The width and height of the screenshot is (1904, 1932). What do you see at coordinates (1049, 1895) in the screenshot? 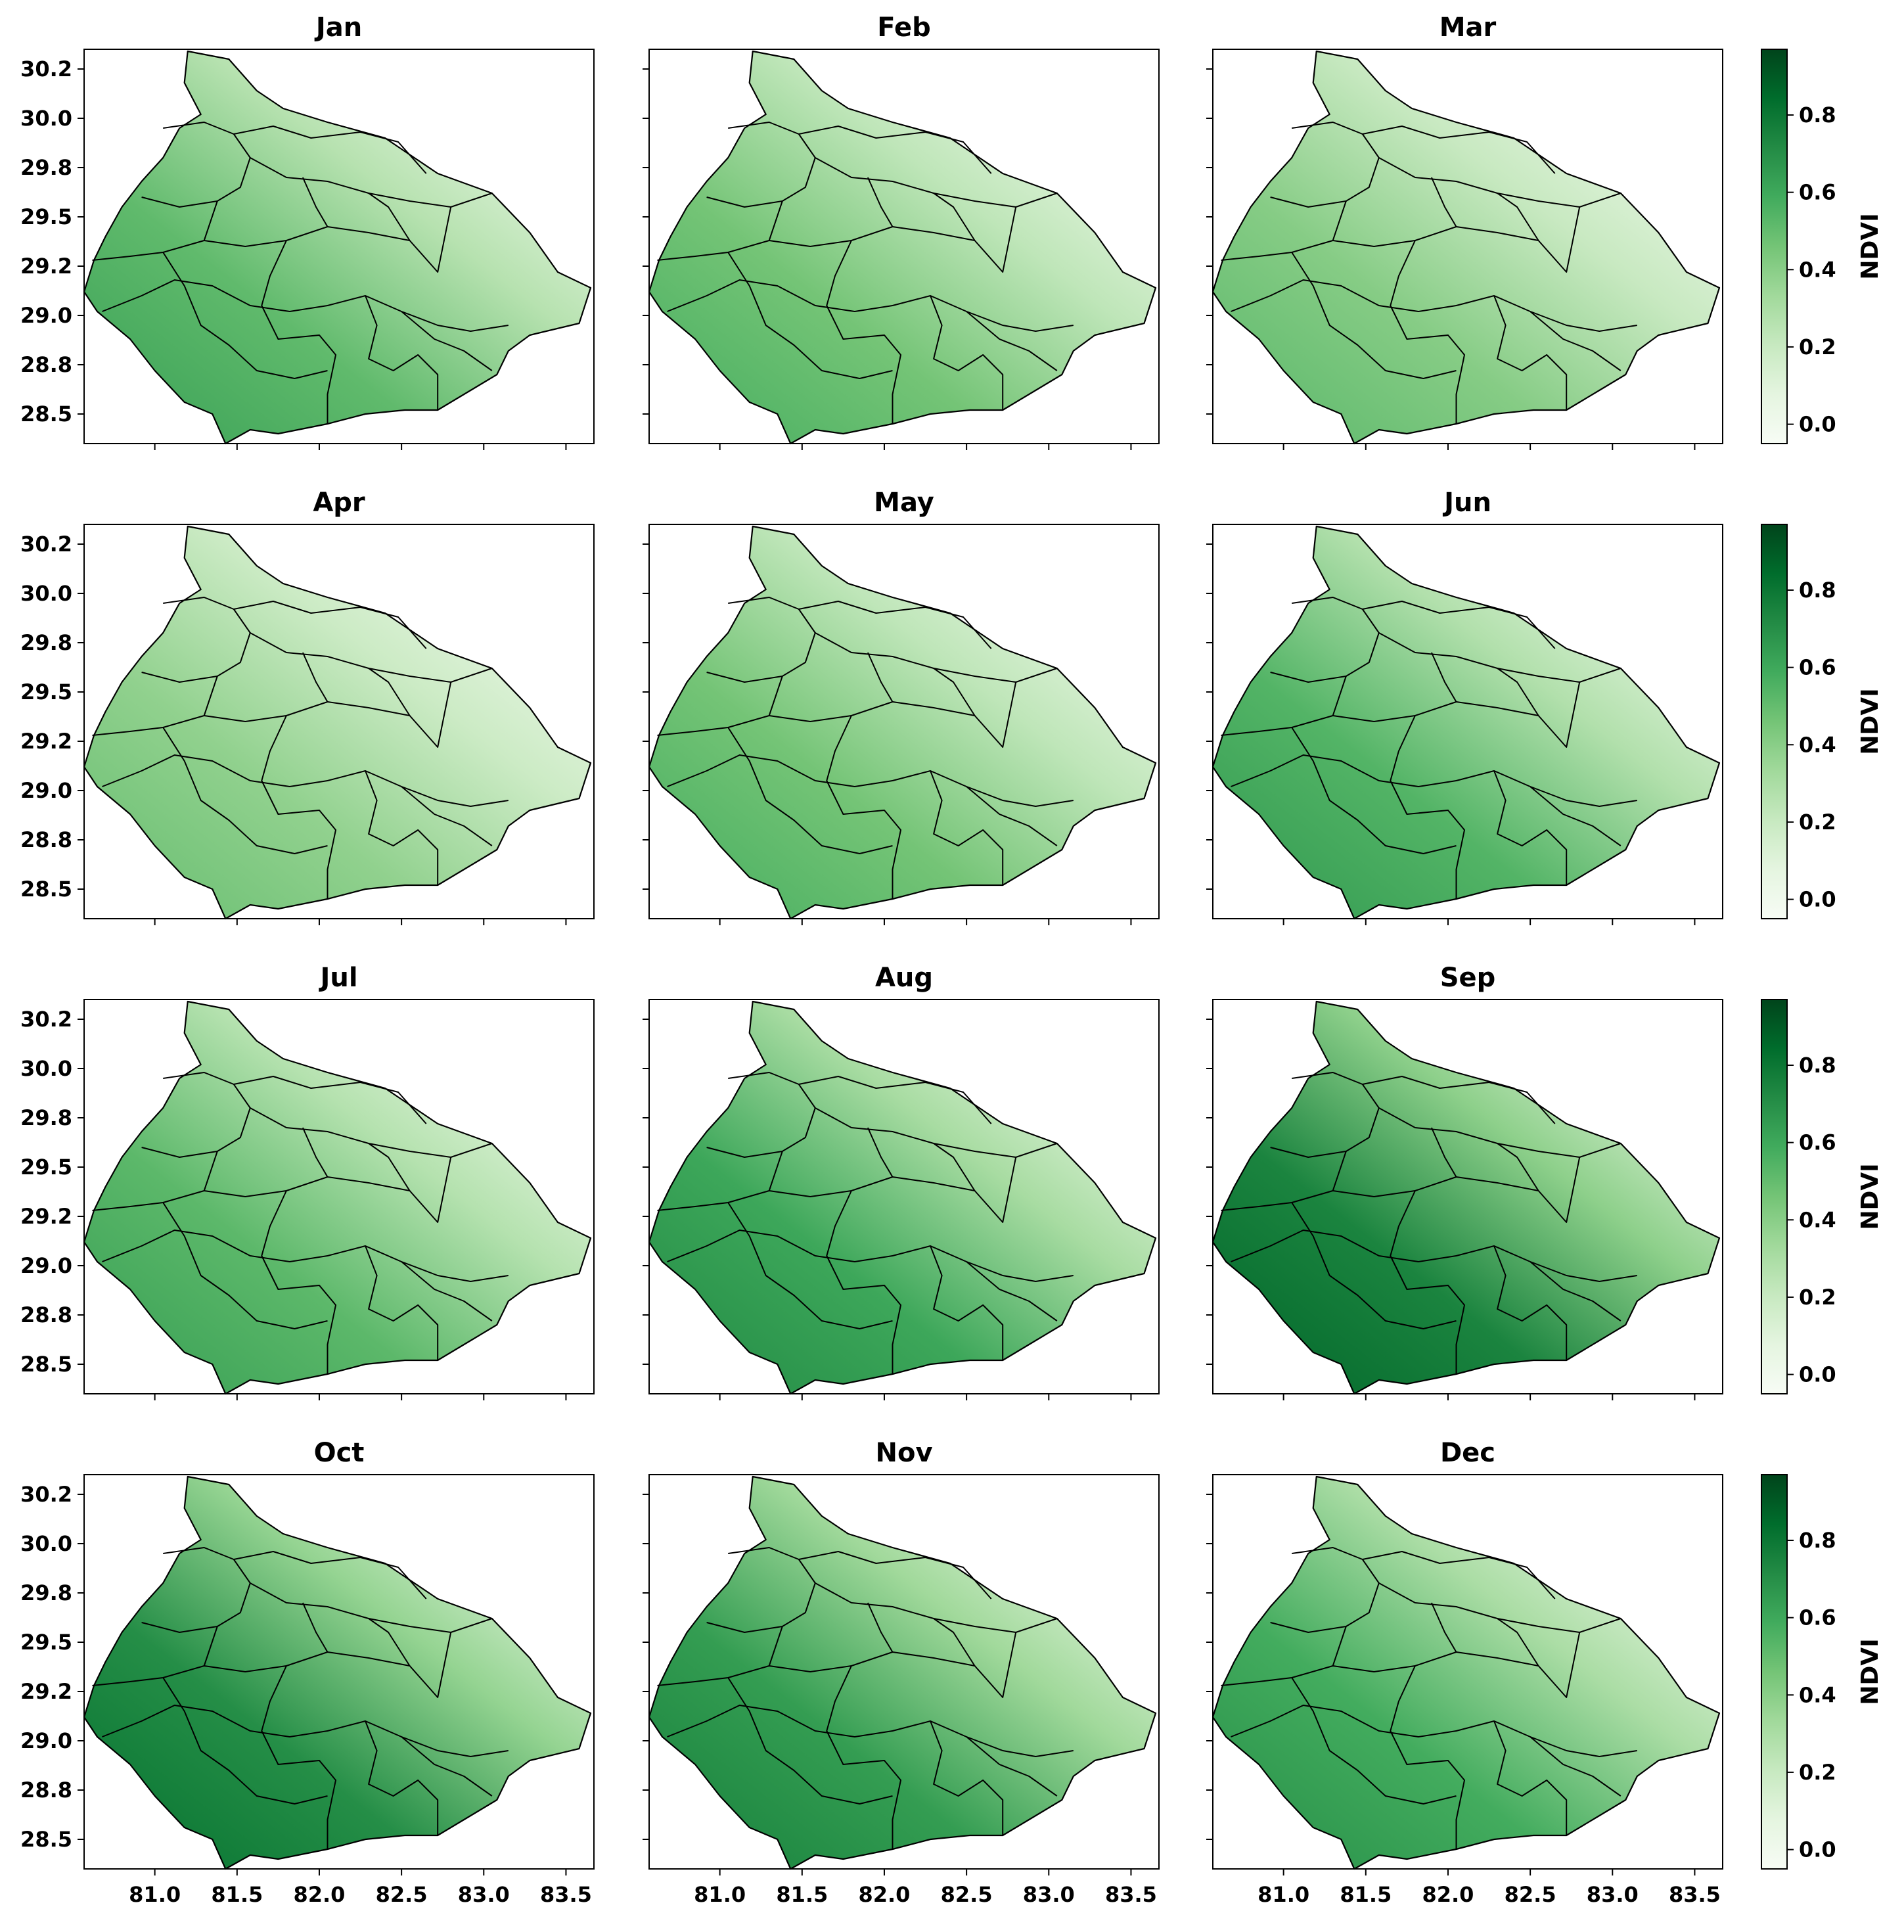
I see `x-tick-label: 83.0` at bounding box center [1049, 1895].